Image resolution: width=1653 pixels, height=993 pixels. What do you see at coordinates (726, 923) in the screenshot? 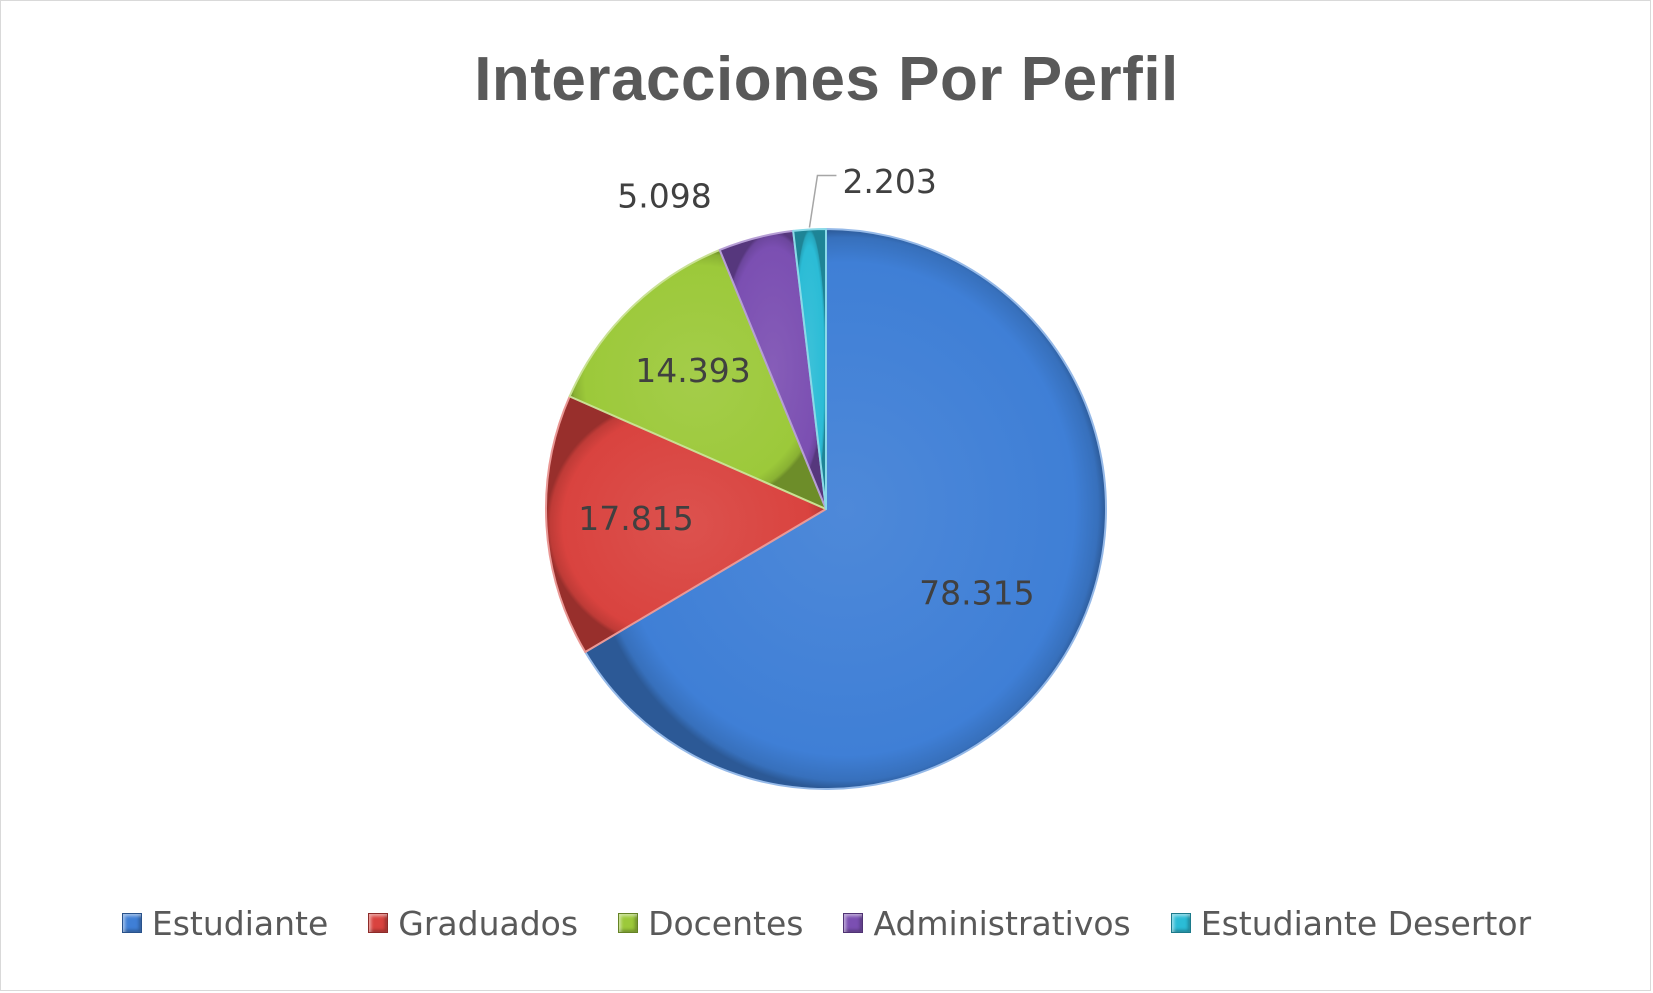
I see `legend-label: Docentes` at bounding box center [726, 923].